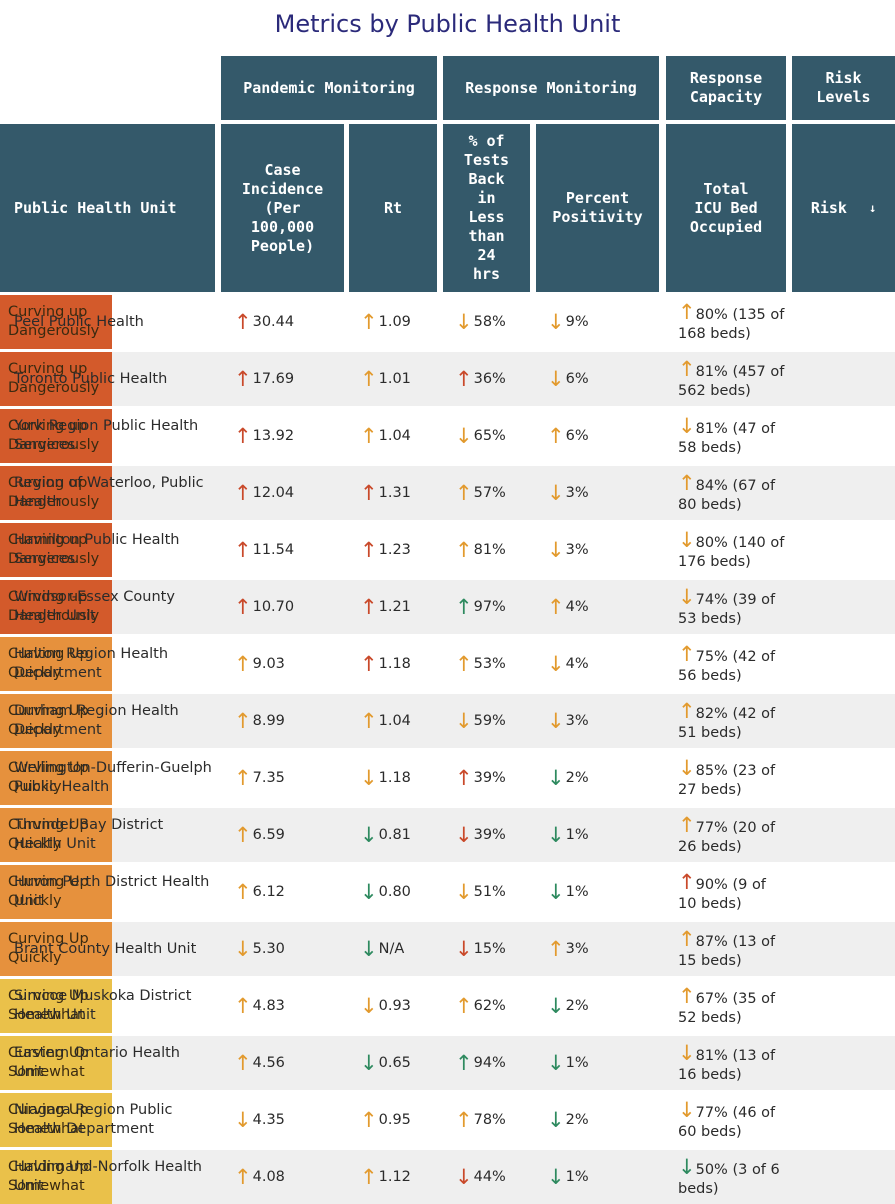 This screenshot has width=895, height=1204. Describe the element at coordinates (480, 1120) in the screenshot. I see `cell-tests: ↑ 78%` at that location.